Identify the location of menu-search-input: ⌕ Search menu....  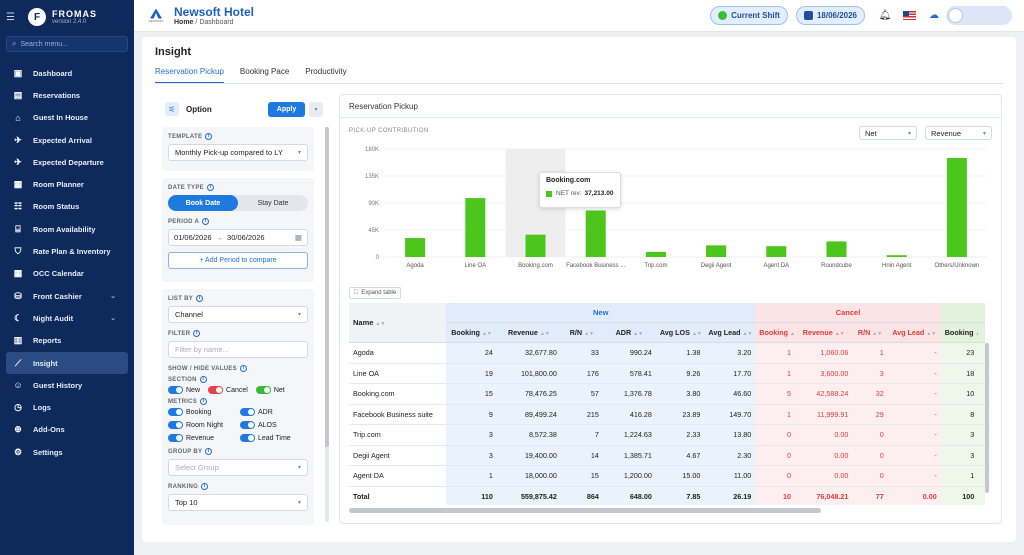
(67, 44).